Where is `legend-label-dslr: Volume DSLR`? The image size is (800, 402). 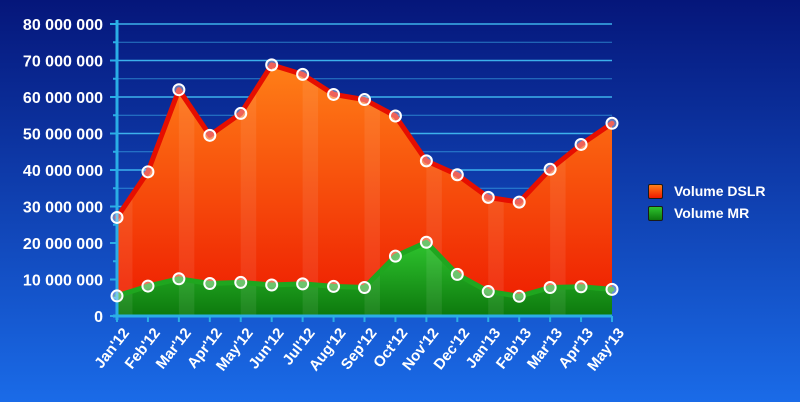 legend-label-dslr: Volume DSLR is located at coordinates (720, 191).